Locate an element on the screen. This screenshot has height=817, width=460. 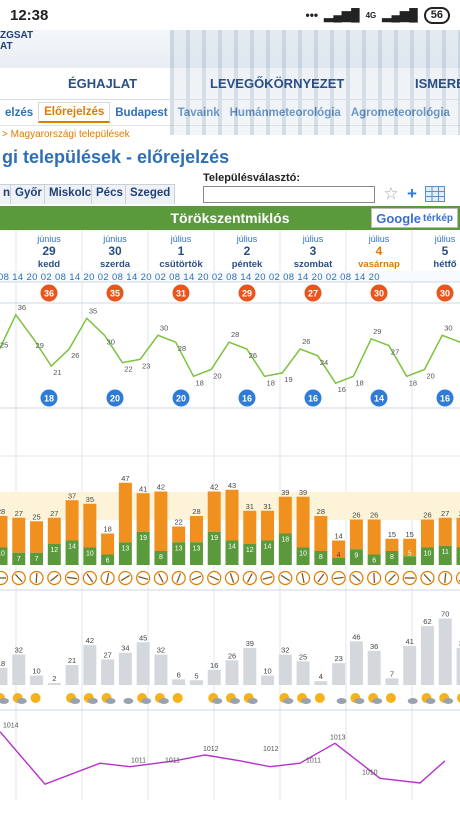
subnav-item-0: elzés is located at coordinates (19, 112).